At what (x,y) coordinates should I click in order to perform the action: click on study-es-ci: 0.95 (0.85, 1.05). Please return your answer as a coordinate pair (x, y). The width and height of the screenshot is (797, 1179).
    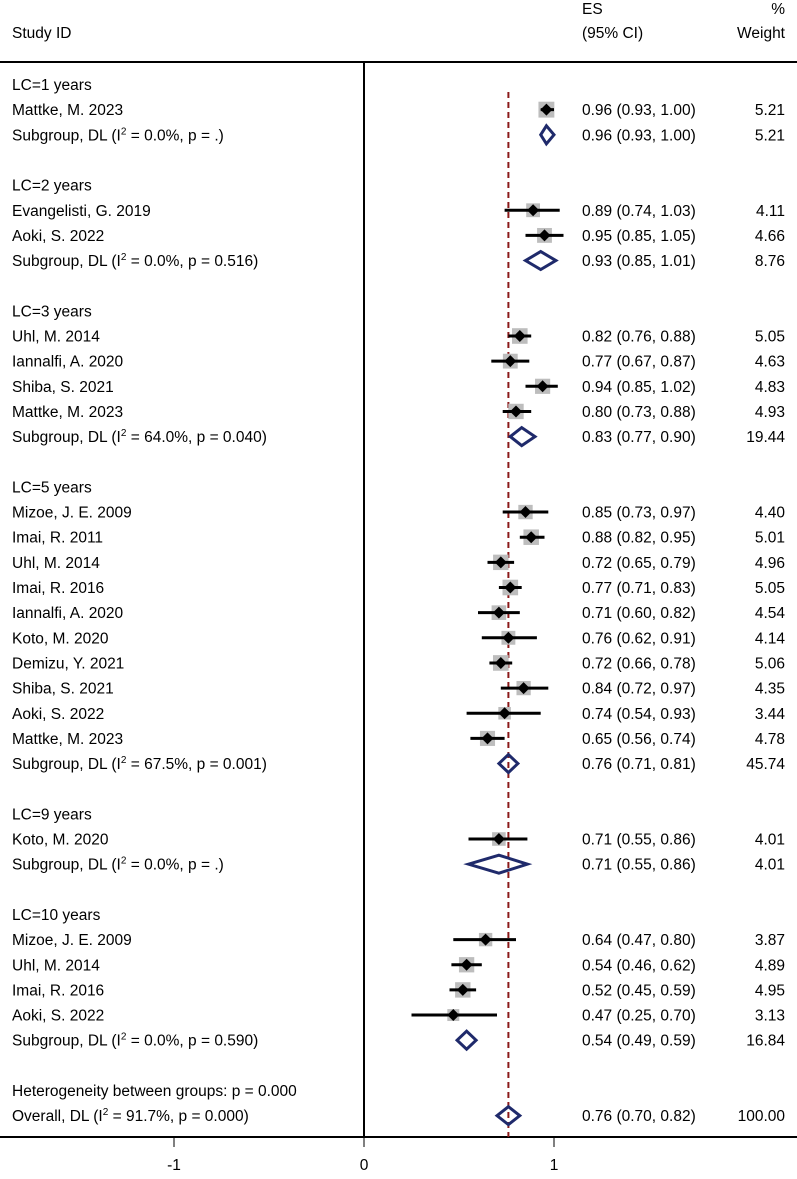
    Looking at the image, I should click on (639, 236).